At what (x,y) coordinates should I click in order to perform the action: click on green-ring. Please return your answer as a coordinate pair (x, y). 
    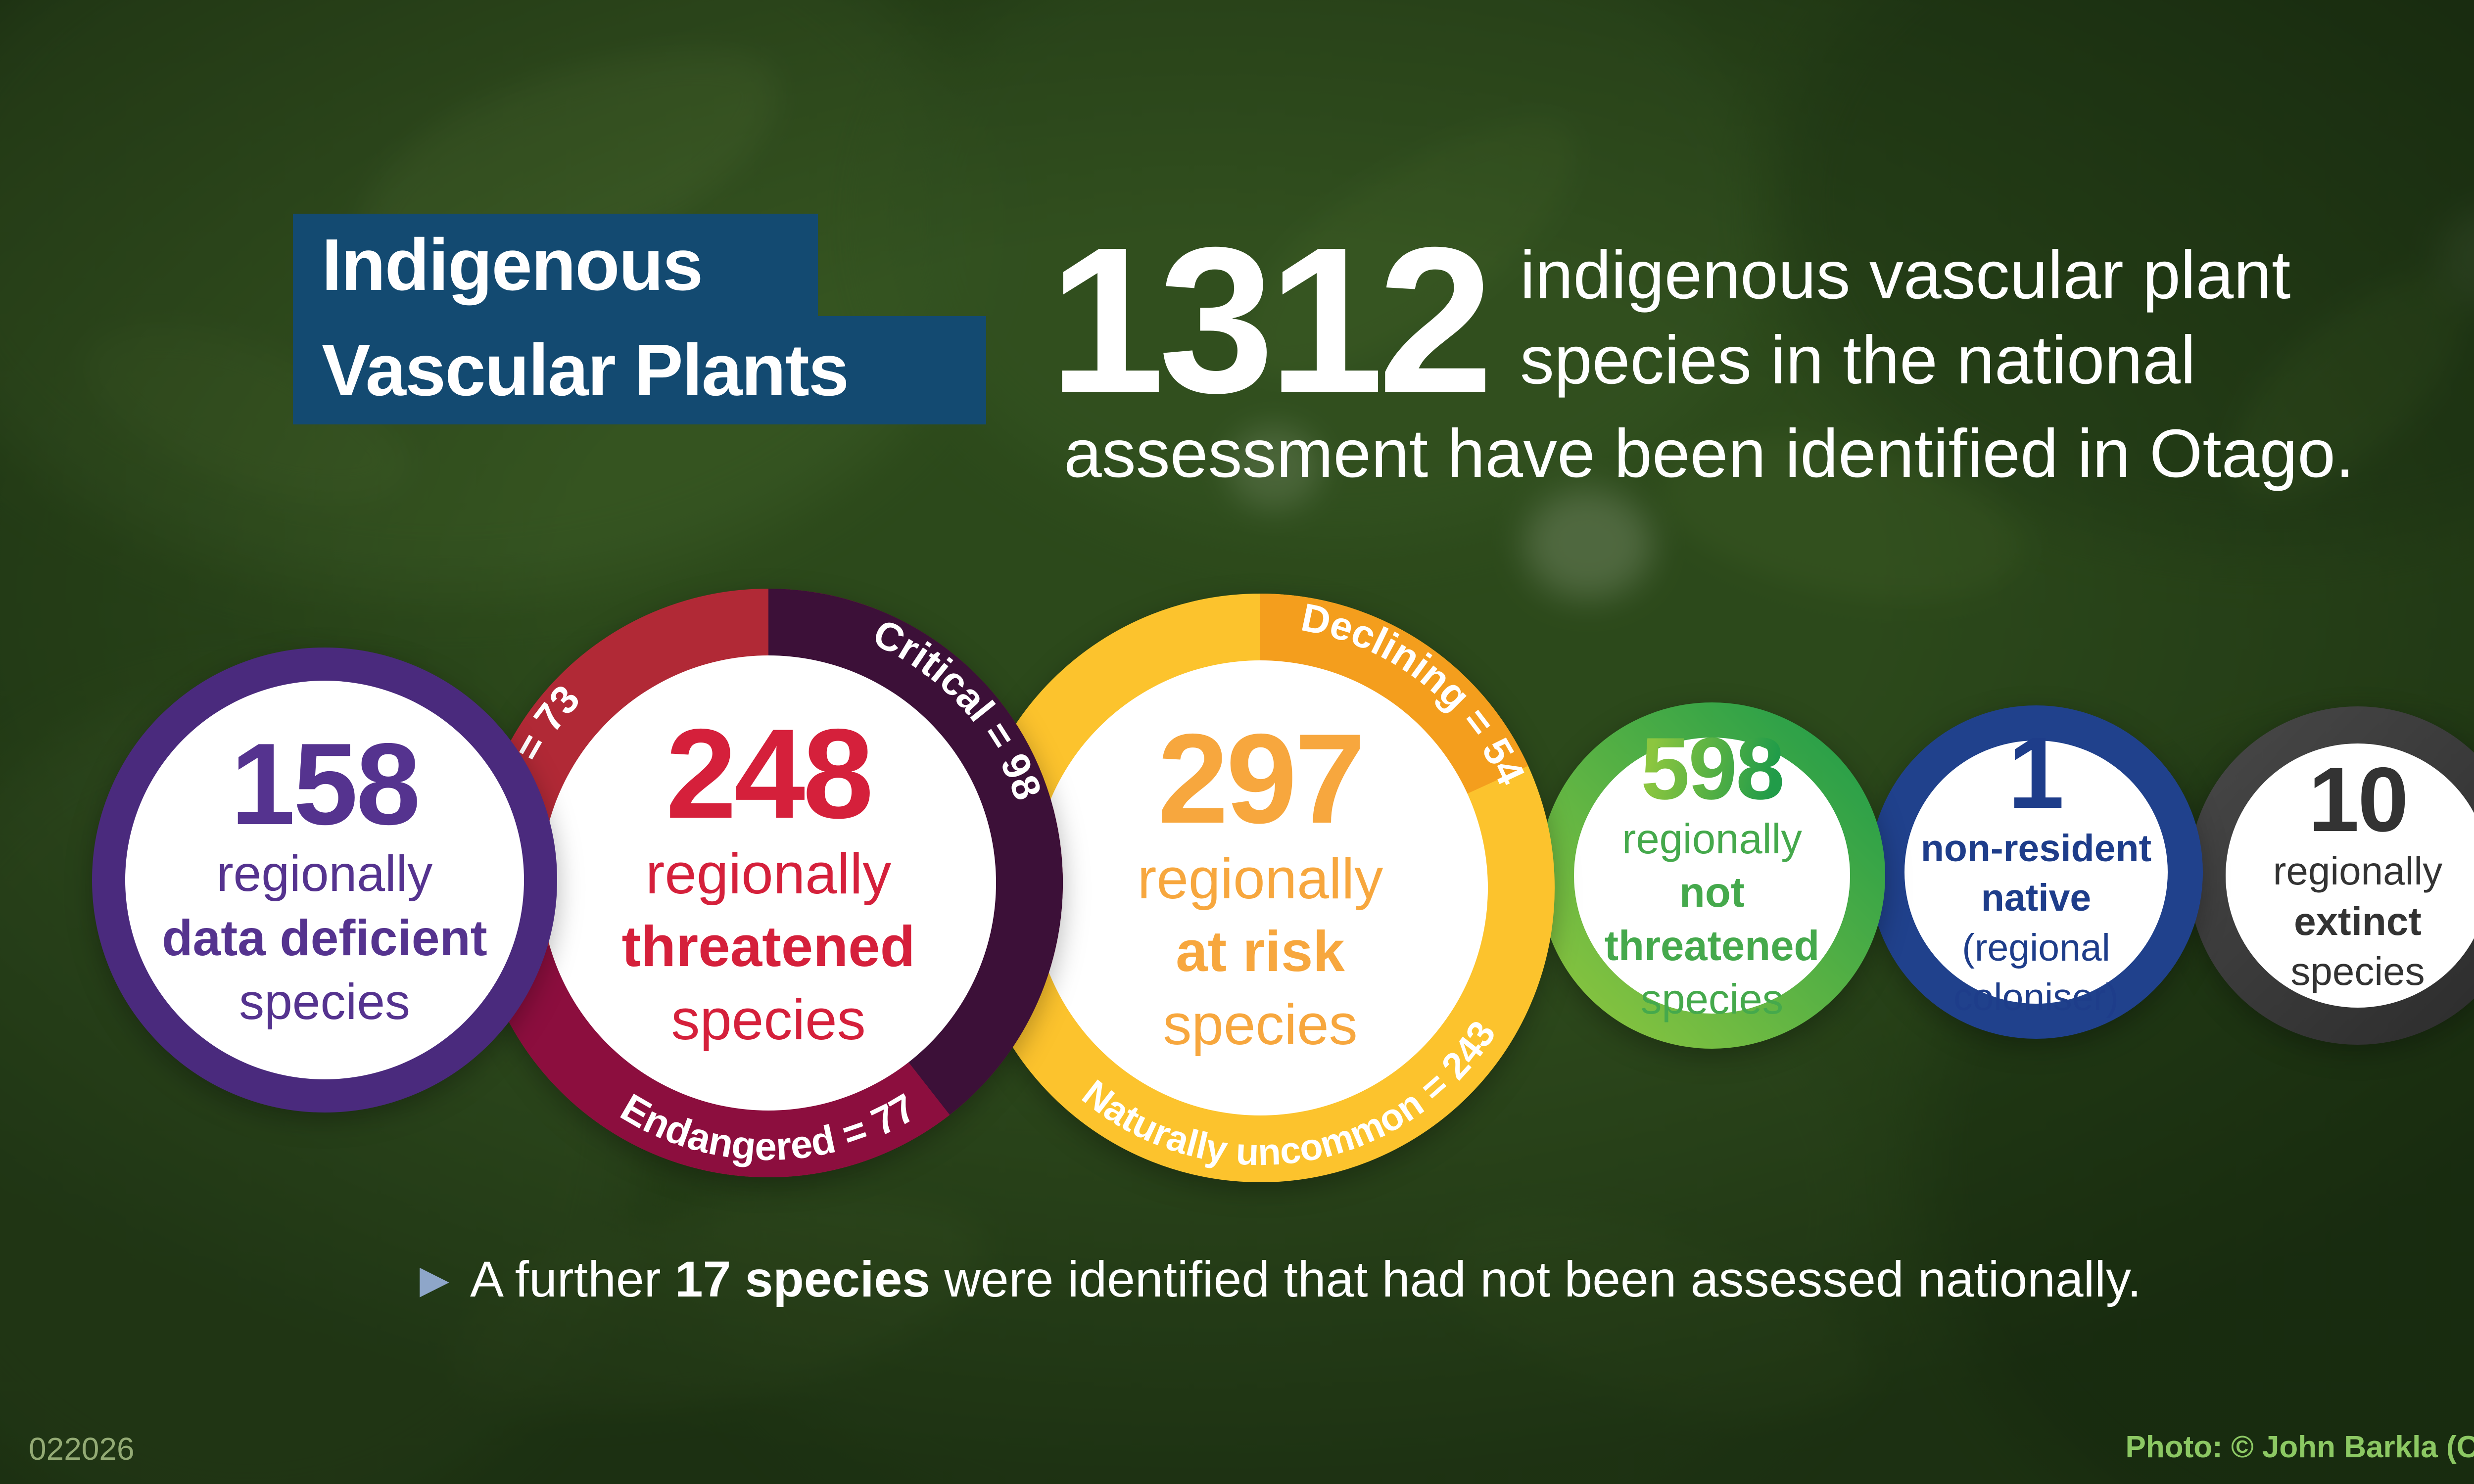
    Looking at the image, I should click on (1712, 875).